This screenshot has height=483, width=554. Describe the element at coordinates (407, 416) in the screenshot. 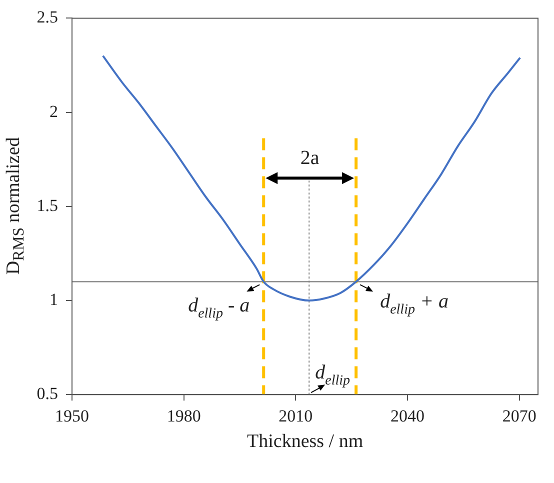

I see `x-tick-label: 2040` at that location.